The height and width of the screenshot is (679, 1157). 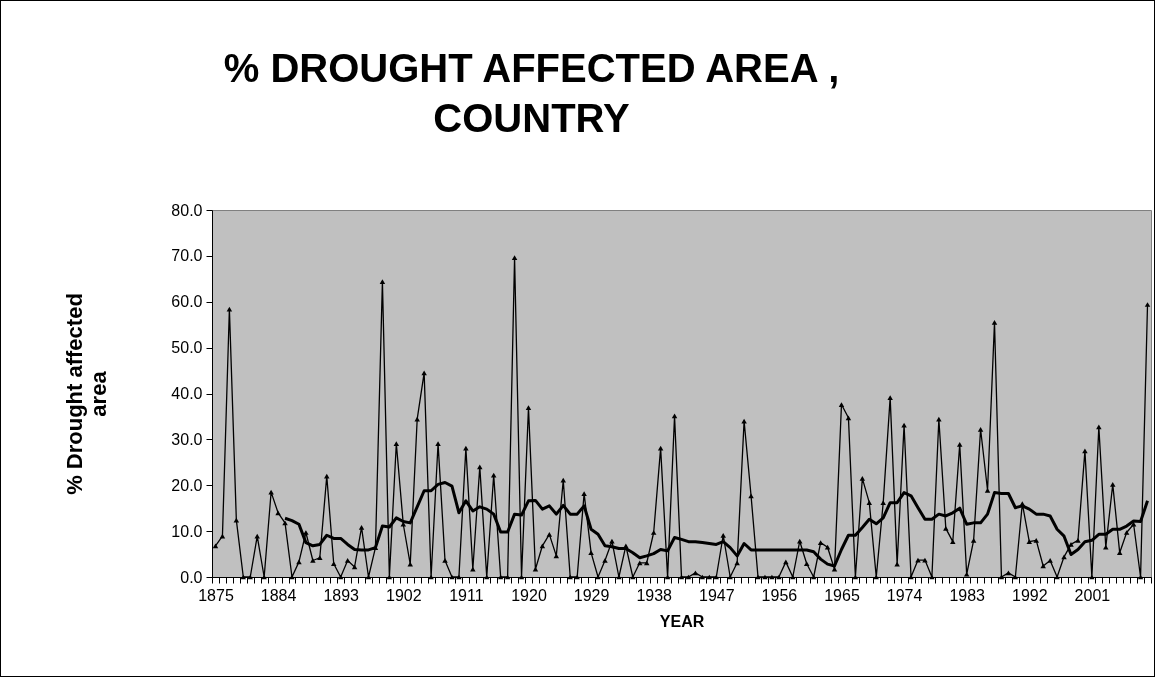 I want to click on y-tick-label: 70.0, so click(x=187, y=256).